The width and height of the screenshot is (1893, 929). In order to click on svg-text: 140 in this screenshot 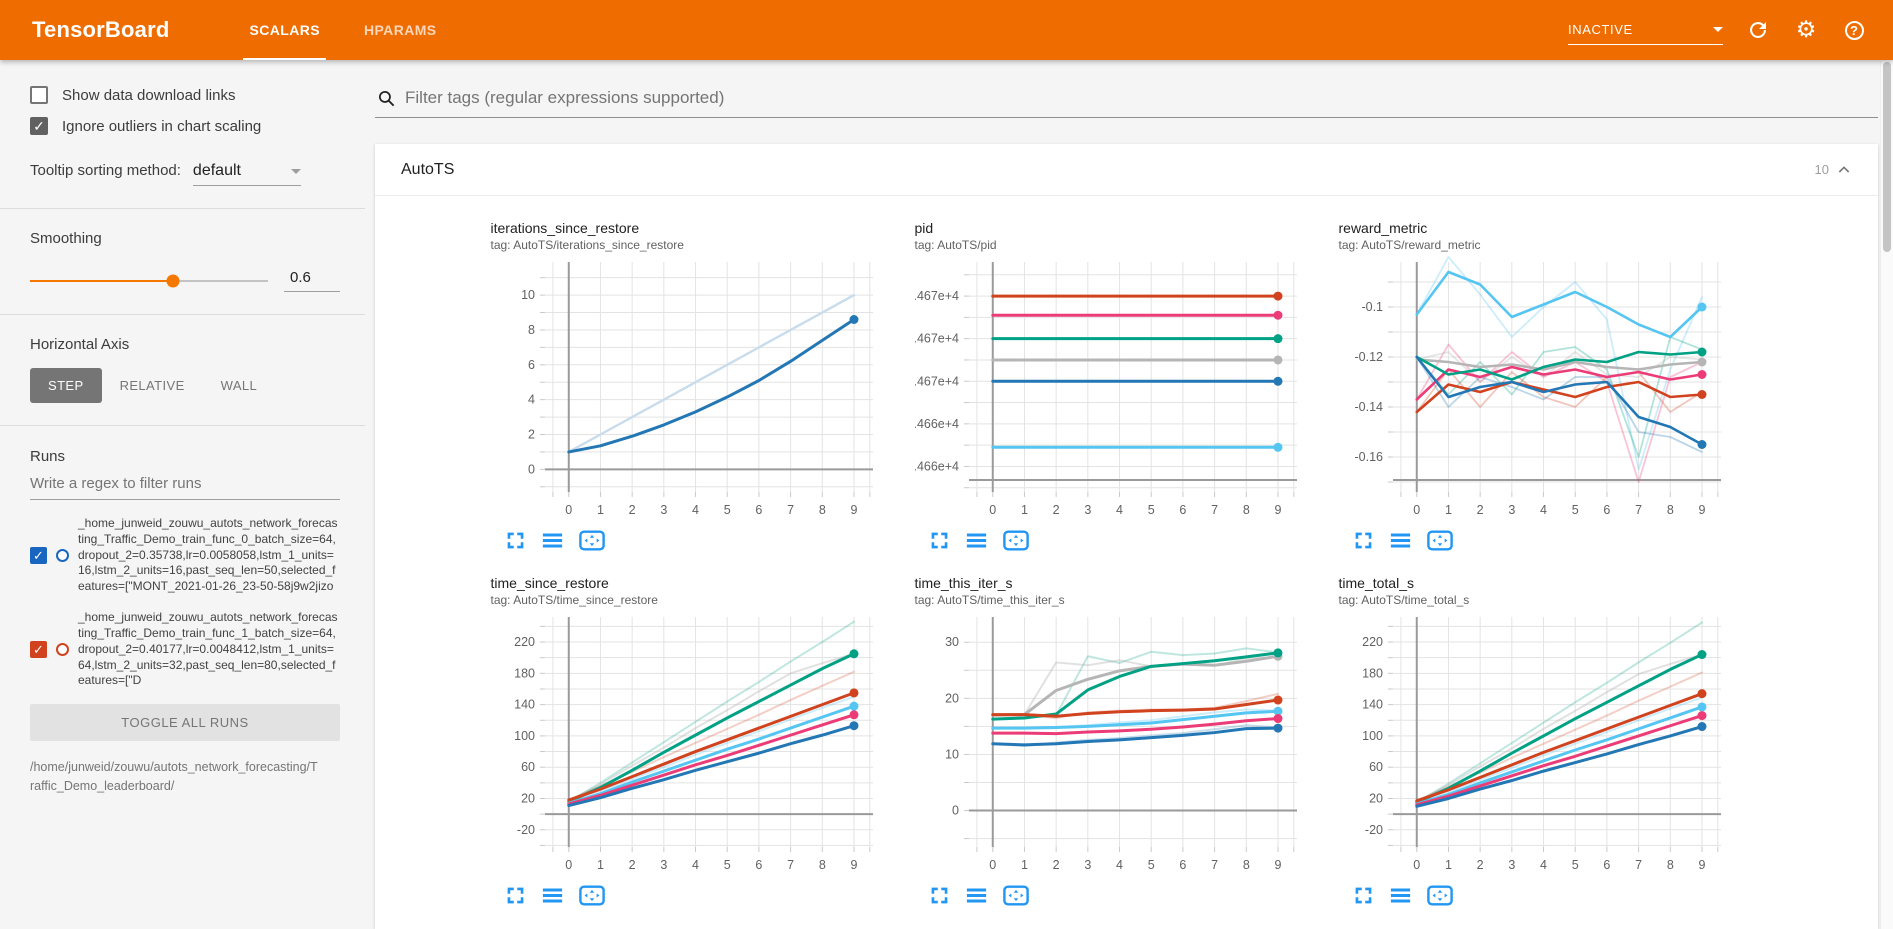, I will do `click(1372, 705)`.